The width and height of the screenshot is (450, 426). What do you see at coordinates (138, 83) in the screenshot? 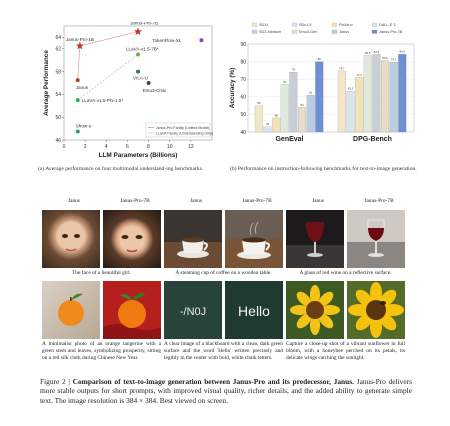
I see `scatter-frame` at bounding box center [138, 83].